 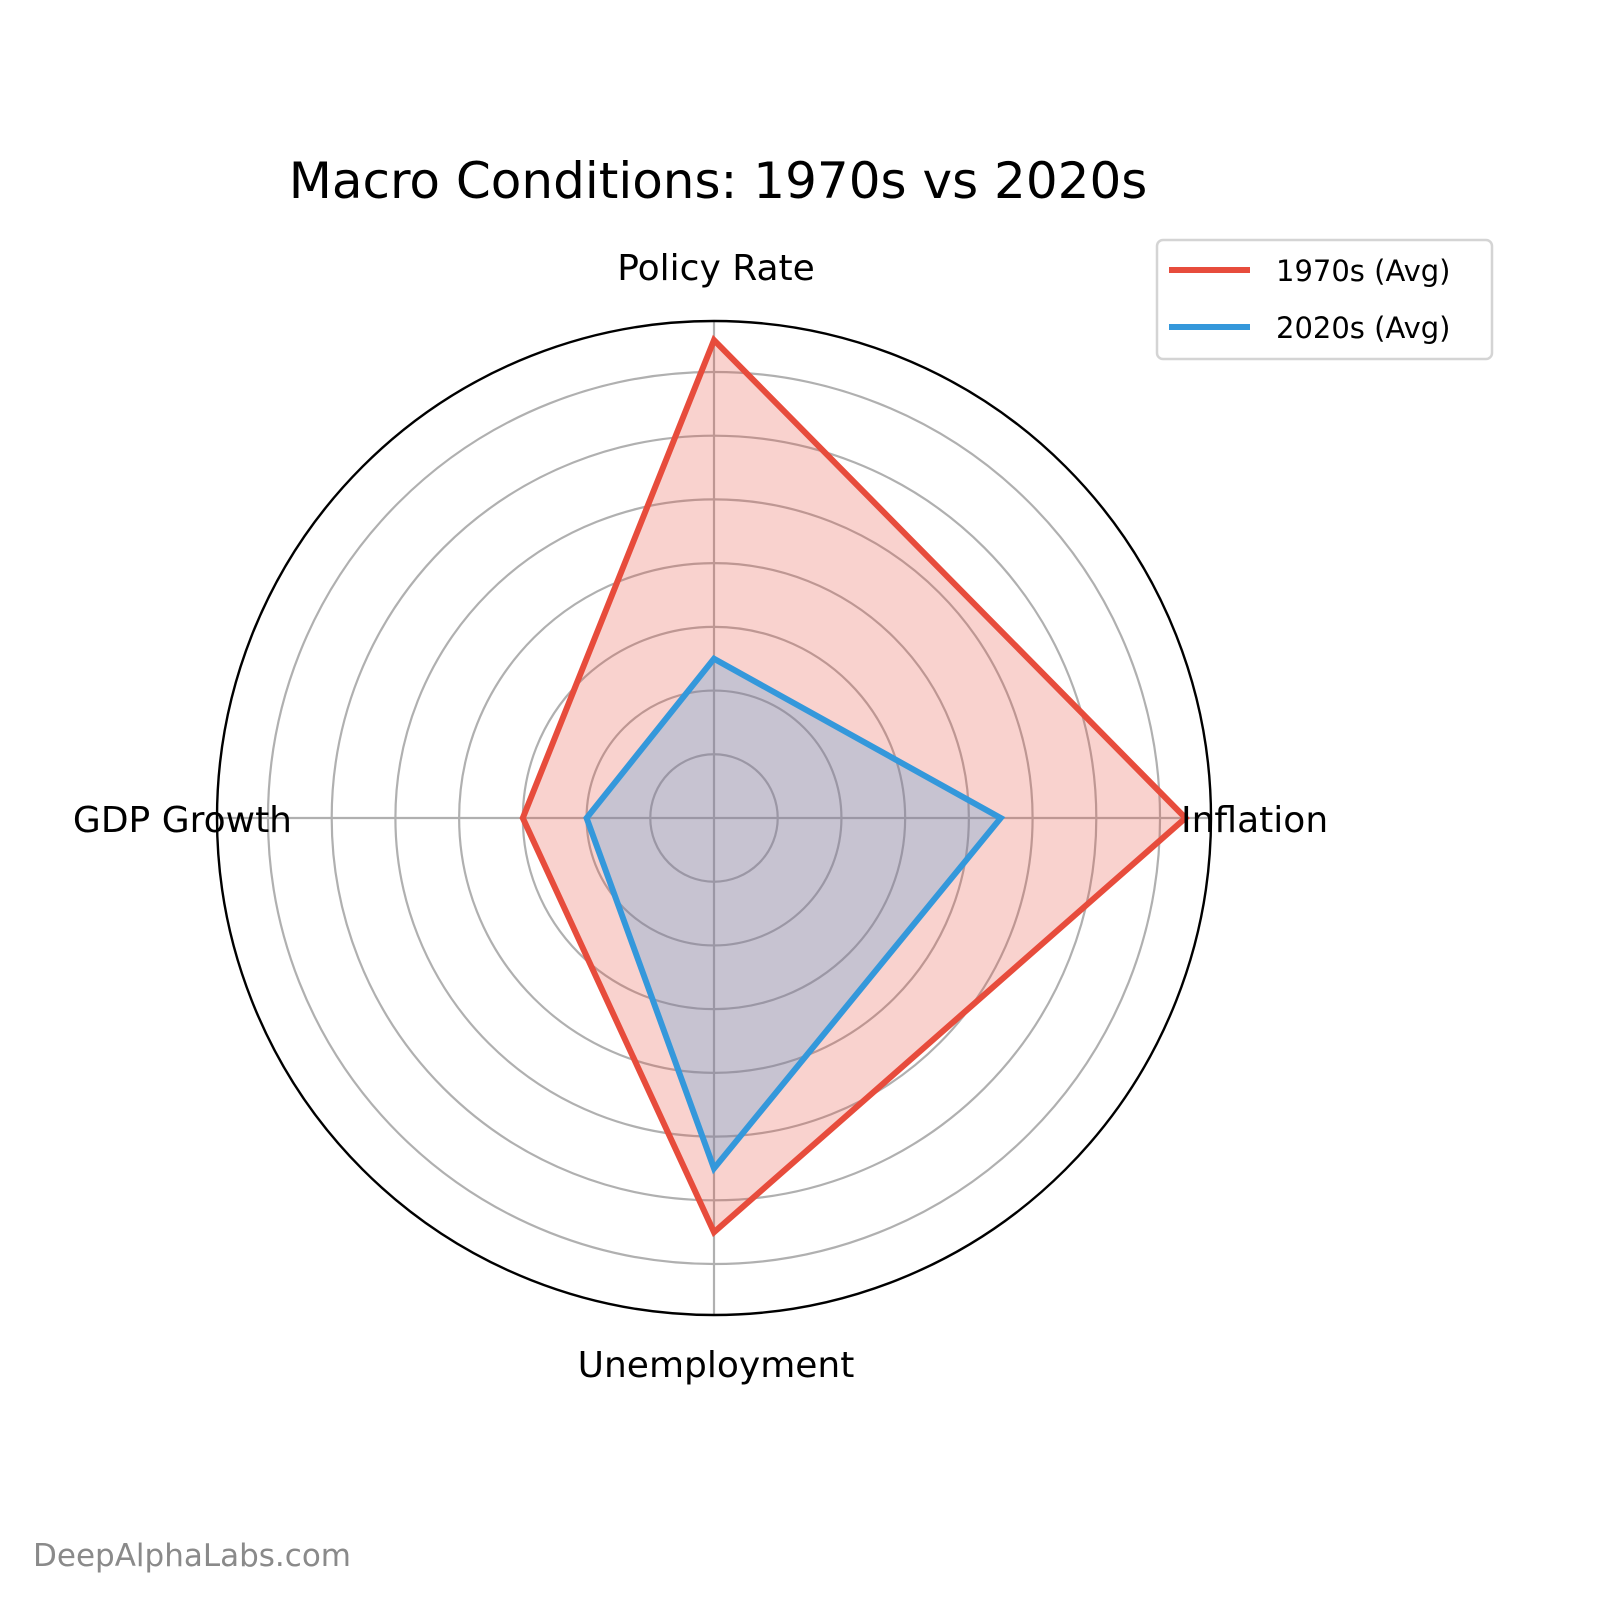 I want to click on watermark: DeepAlphaLabs.com, so click(x=192, y=1556).